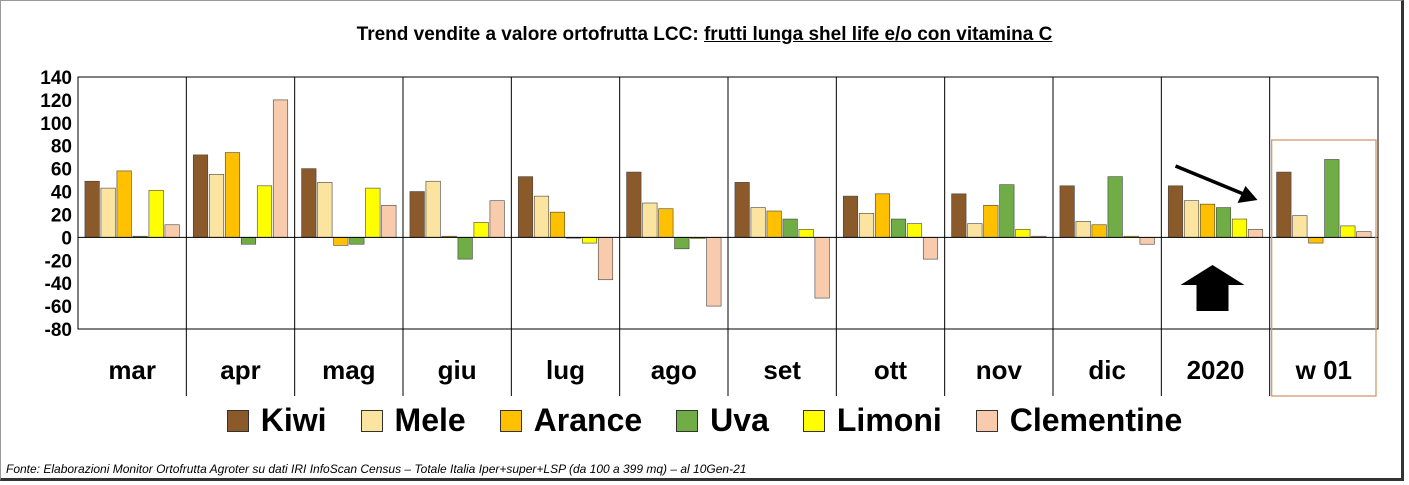 Image resolution: width=1409 pixels, height=485 pixels. I want to click on bar-mele-mar, so click(108, 212).